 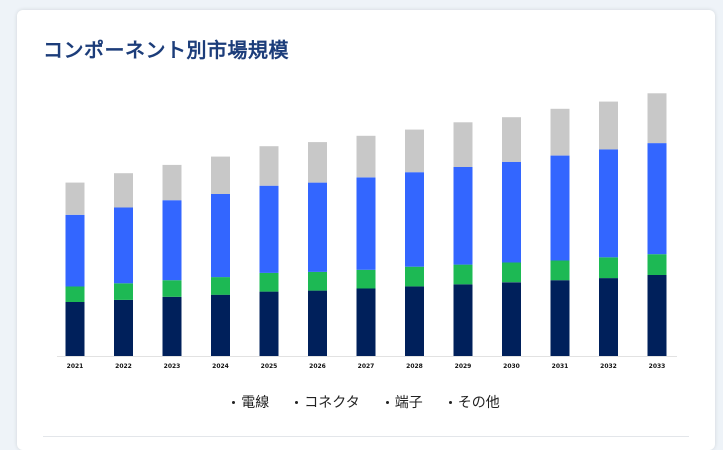 I want to click on x-tick-label: 2023, so click(x=172, y=366).